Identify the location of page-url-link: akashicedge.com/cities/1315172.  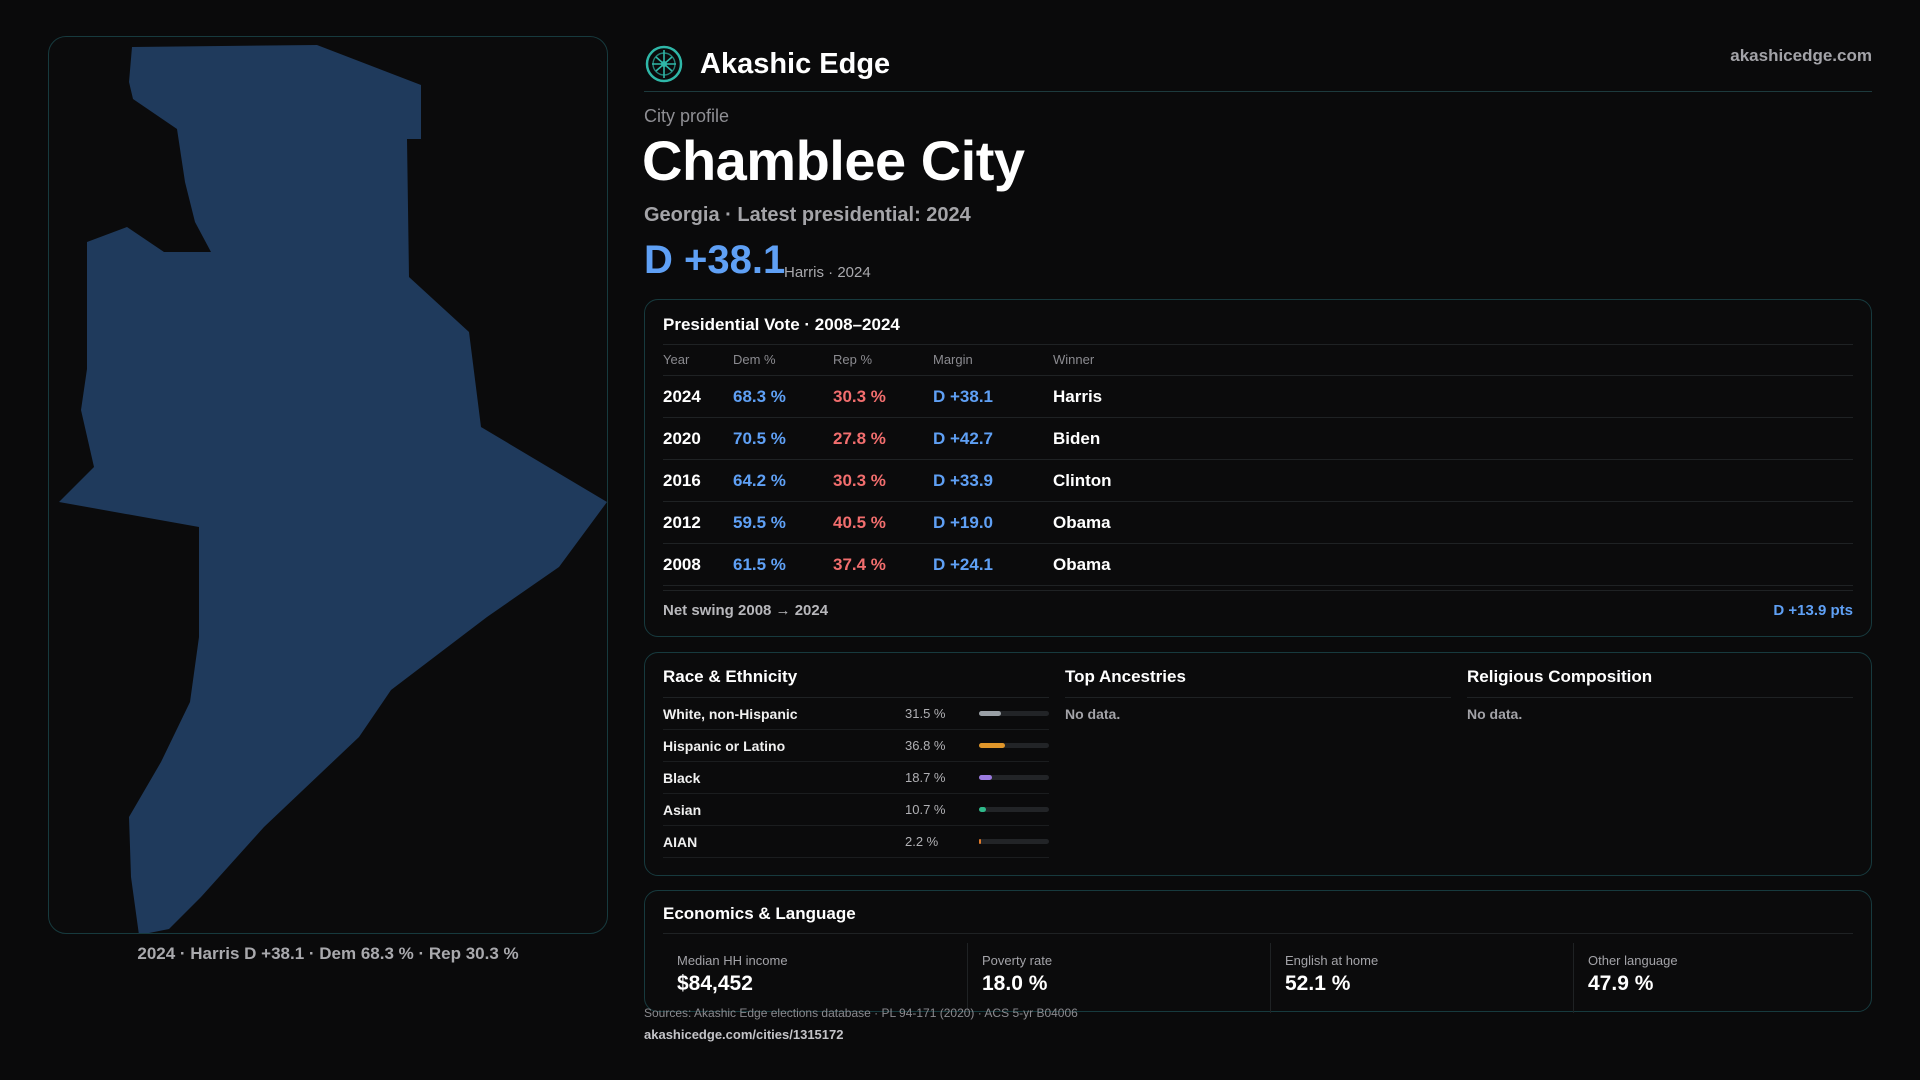
(744, 1034).